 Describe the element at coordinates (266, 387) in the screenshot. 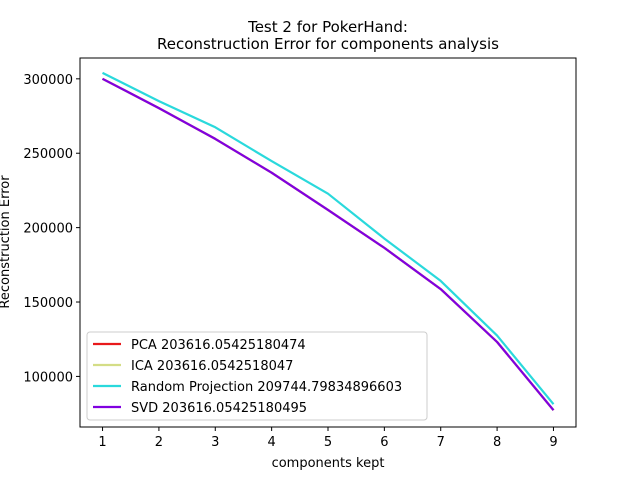

I see `legend-label-2: Random Projection 209744.79834896603` at that location.